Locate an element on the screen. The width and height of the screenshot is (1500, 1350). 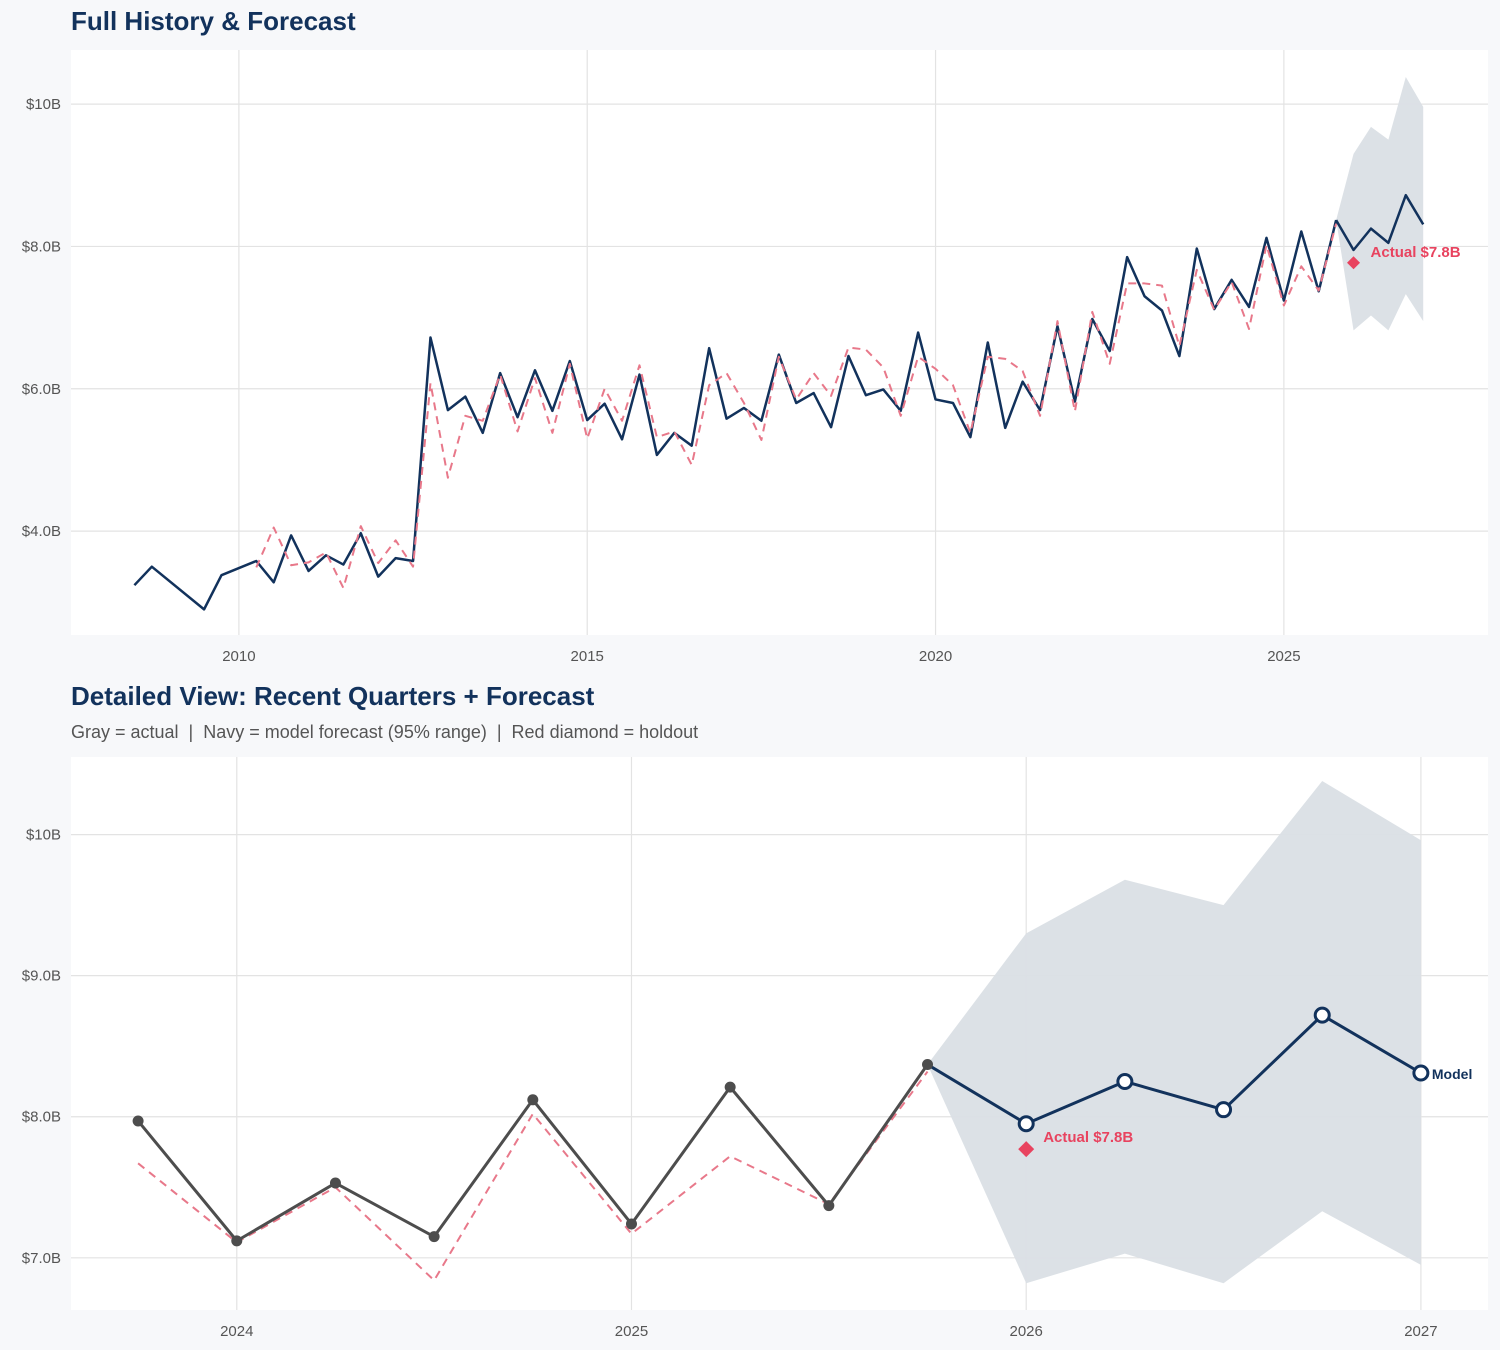
chart-title-top: Full History & Forecast is located at coordinates (213, 21).